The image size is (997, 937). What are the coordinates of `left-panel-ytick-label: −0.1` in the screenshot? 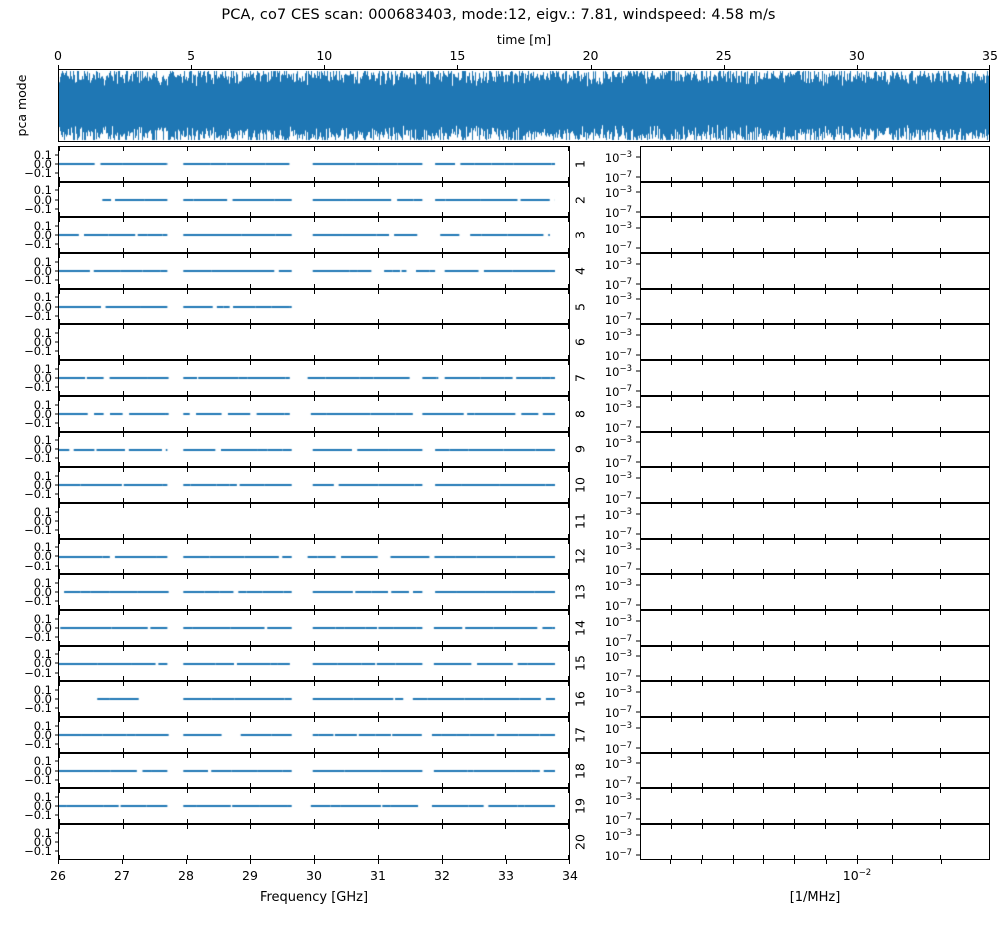 It's located at (38, 851).